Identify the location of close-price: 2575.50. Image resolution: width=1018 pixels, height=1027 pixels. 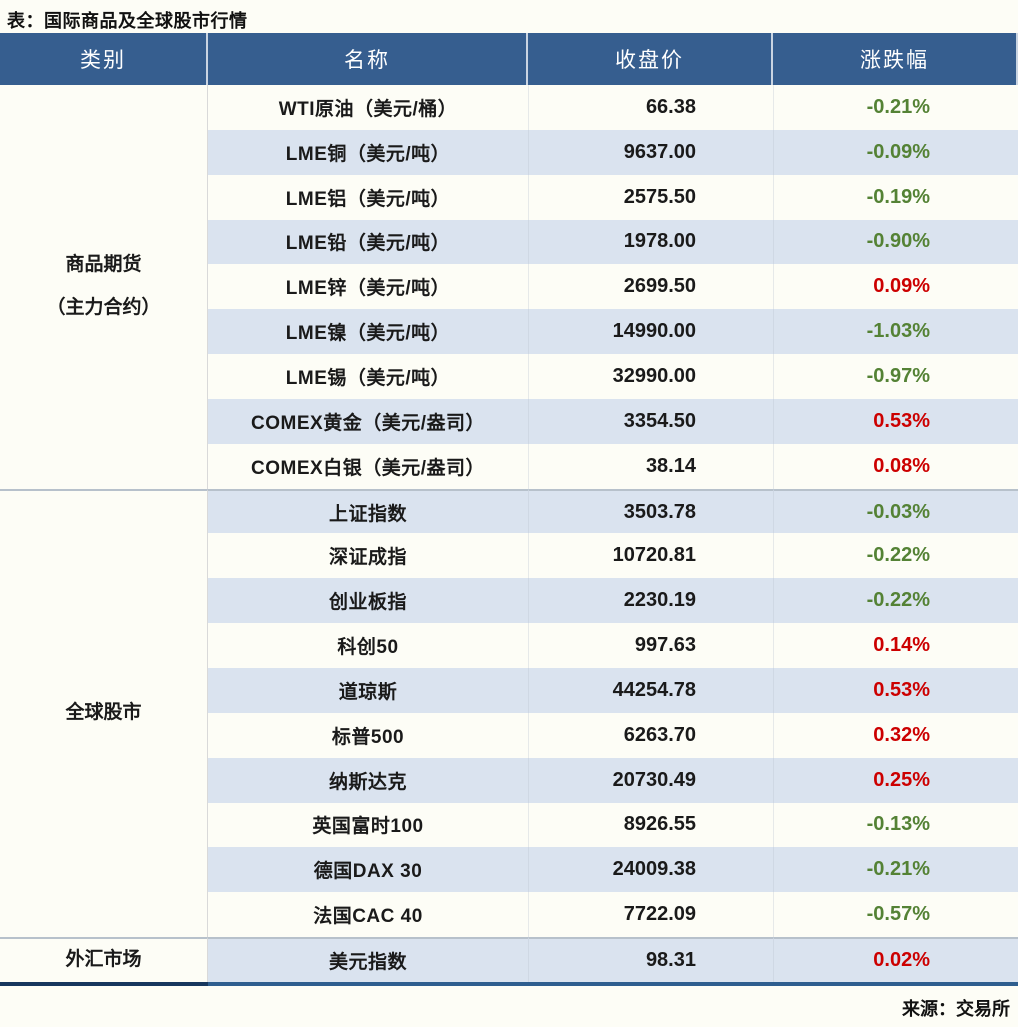
(650, 197).